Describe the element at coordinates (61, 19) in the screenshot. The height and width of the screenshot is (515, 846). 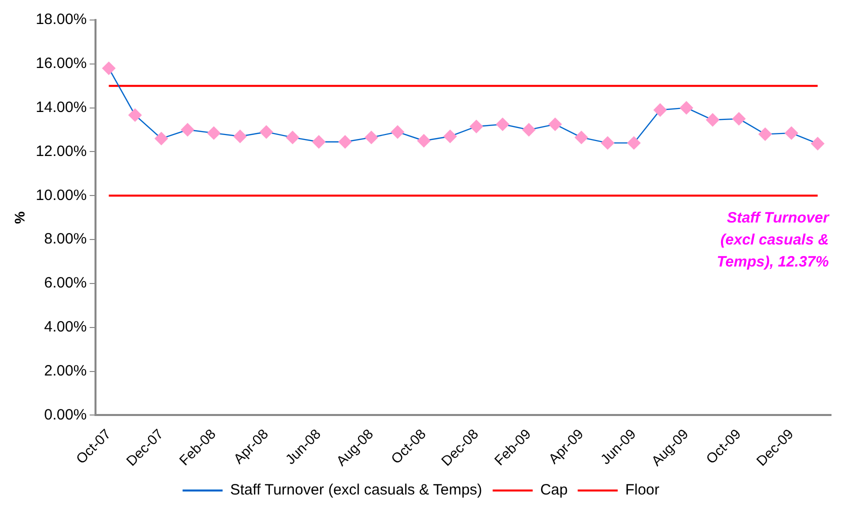
I see `y-tick-label: 18.00%` at that location.